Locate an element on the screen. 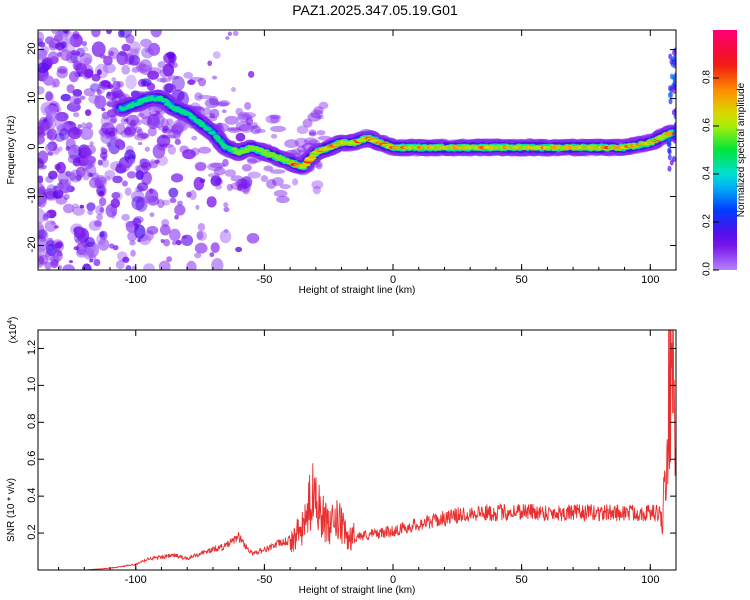 The image size is (750, 600). y-tick-label-bottom: 0.6 is located at coordinates (32, 458).